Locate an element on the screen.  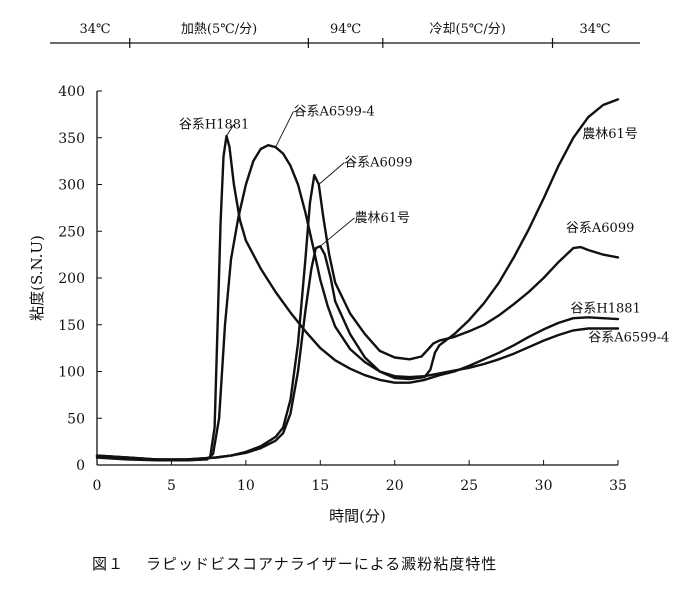
x-tick-label: 30 is located at coordinates (544, 486).